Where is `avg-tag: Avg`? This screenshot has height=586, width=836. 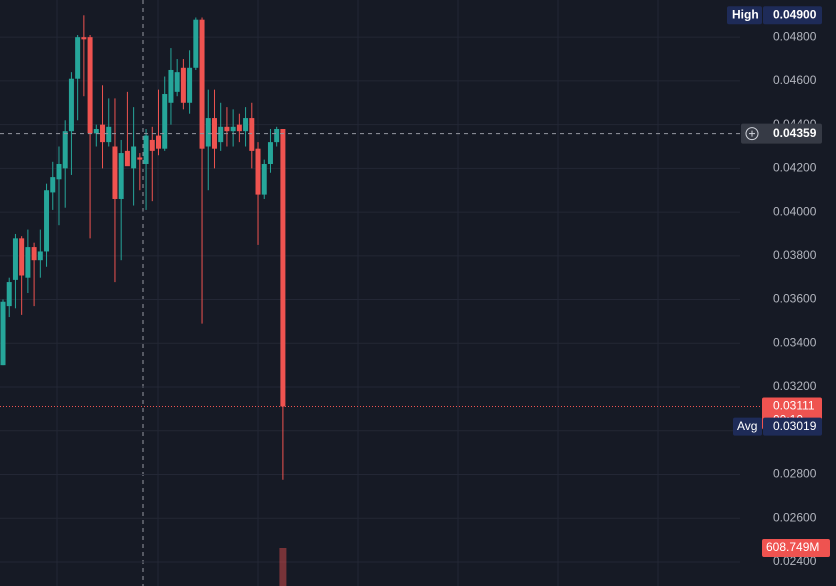
avg-tag: Avg is located at coordinates (747, 426).